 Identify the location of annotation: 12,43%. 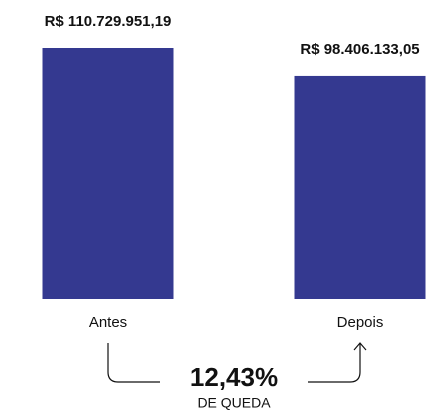
(234, 377).